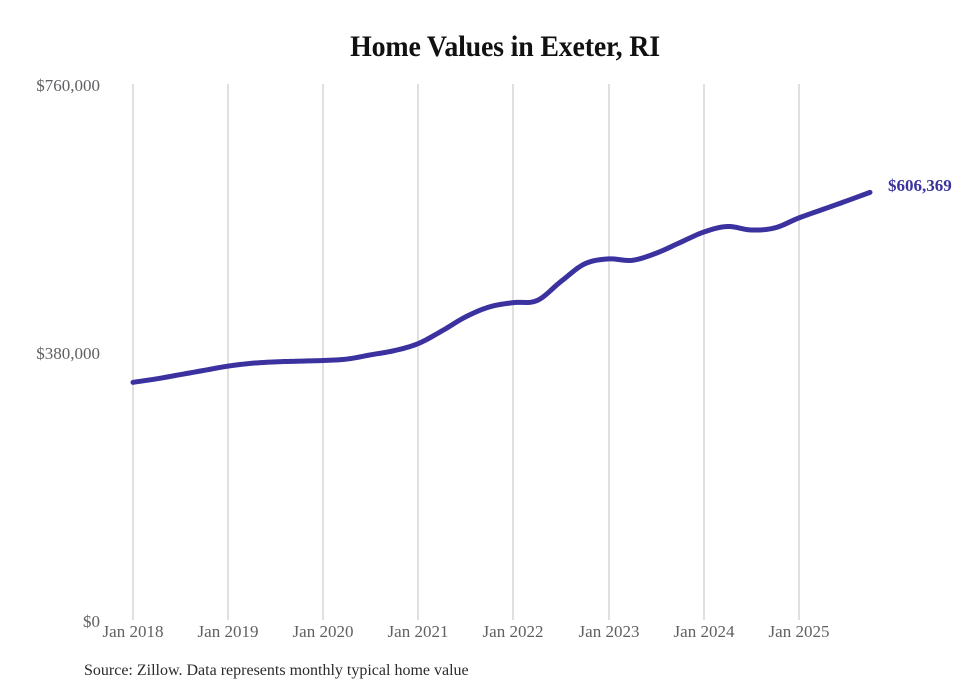  I want to click on y-tick-label-380000: $380,000, so click(68, 353).